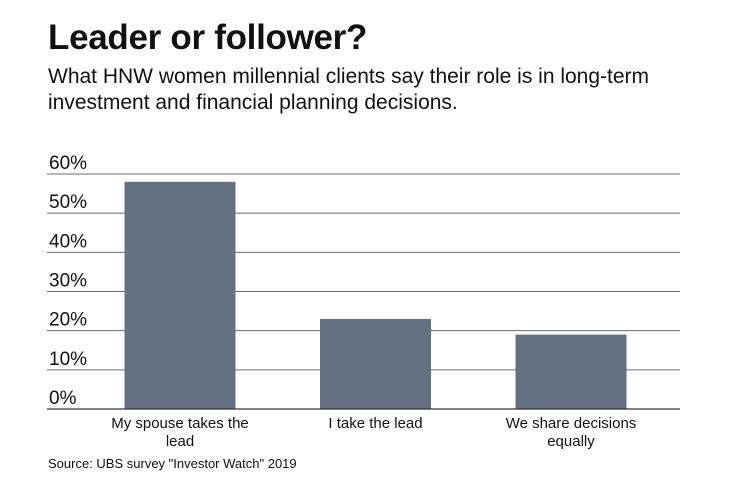  I want to click on x-category-label: I take the lead, so click(375, 423).